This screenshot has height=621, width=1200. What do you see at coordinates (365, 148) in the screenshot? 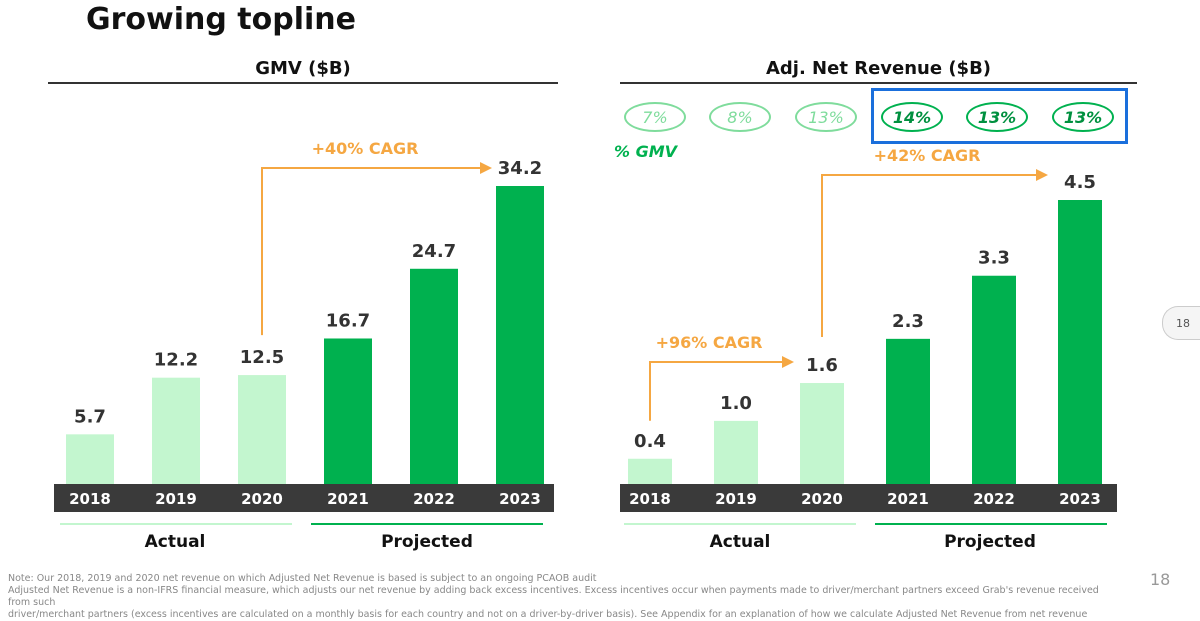
I see `gmv-cagr-label: +40% CAGR` at bounding box center [365, 148].